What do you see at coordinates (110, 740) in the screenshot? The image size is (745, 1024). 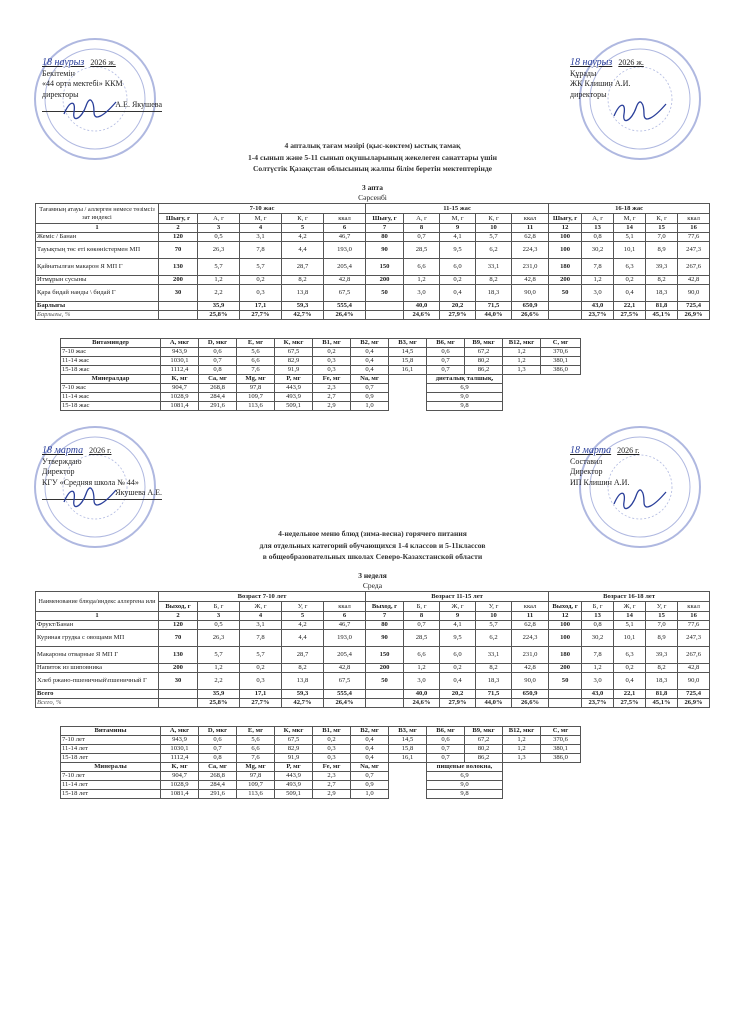 I see `age-label: 7-10 лет` at bounding box center [110, 740].